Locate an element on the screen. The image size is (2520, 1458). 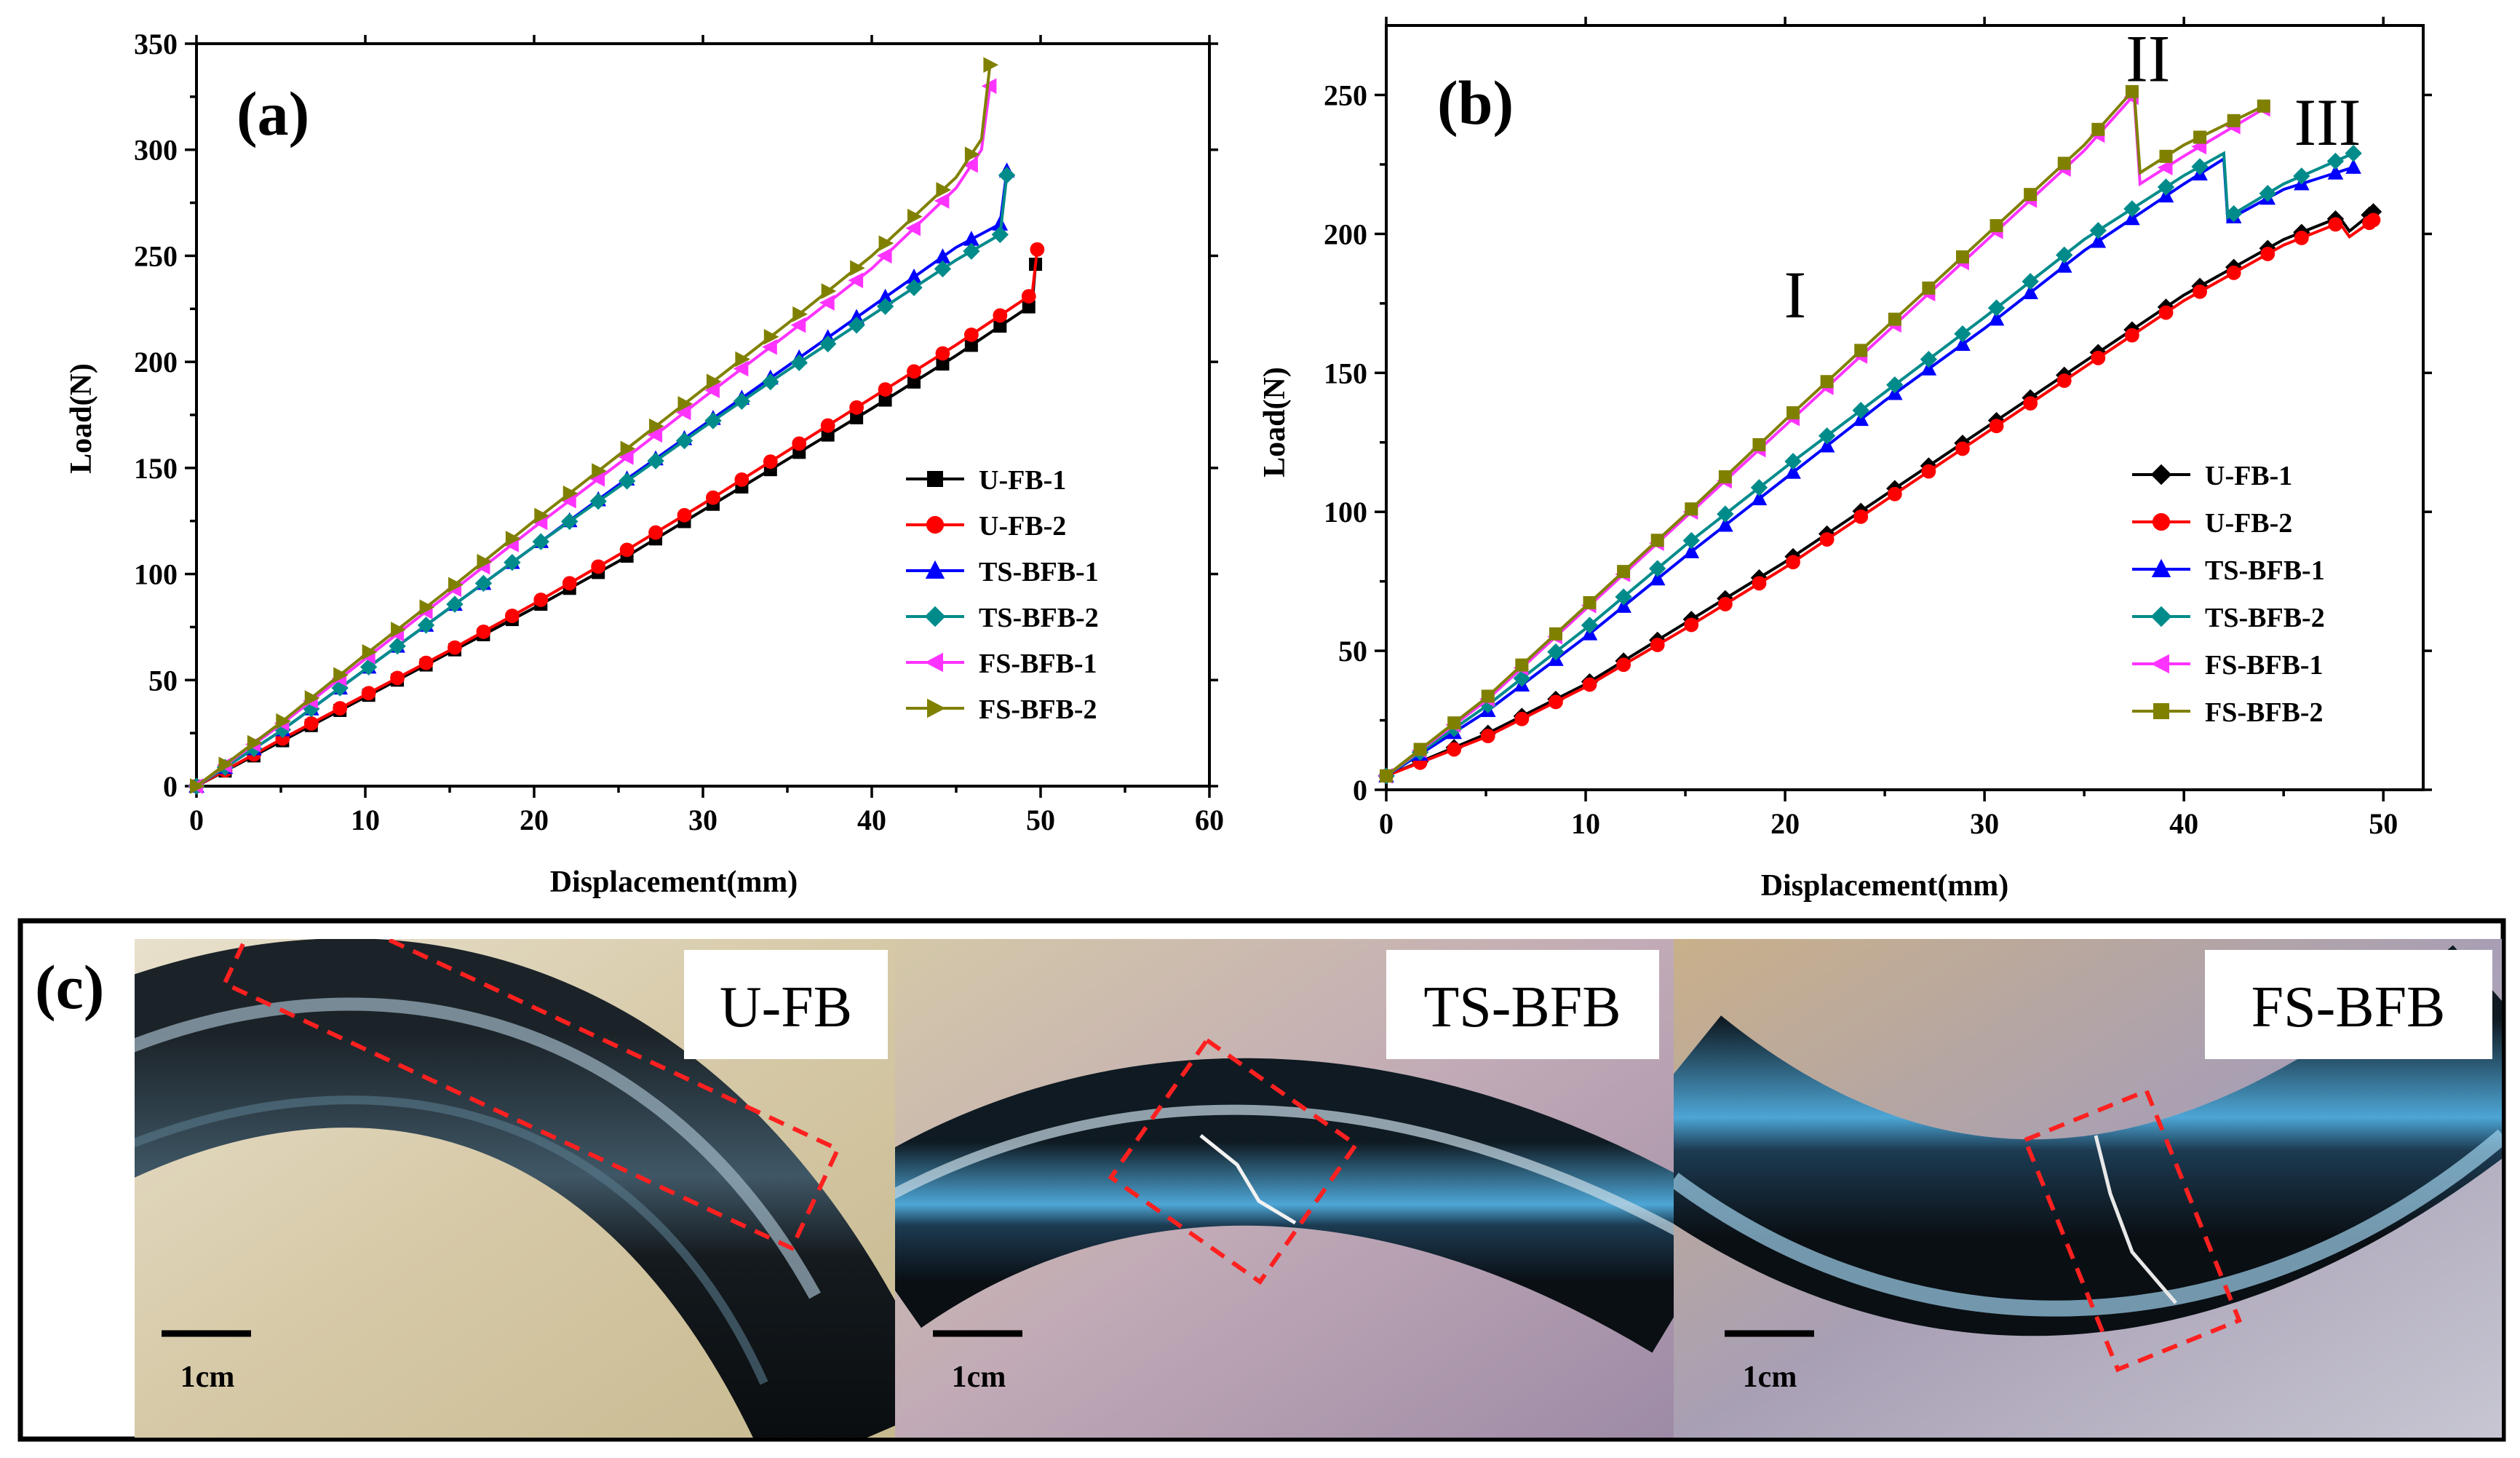
y-tick-label: 350 is located at coordinates (156, 44).